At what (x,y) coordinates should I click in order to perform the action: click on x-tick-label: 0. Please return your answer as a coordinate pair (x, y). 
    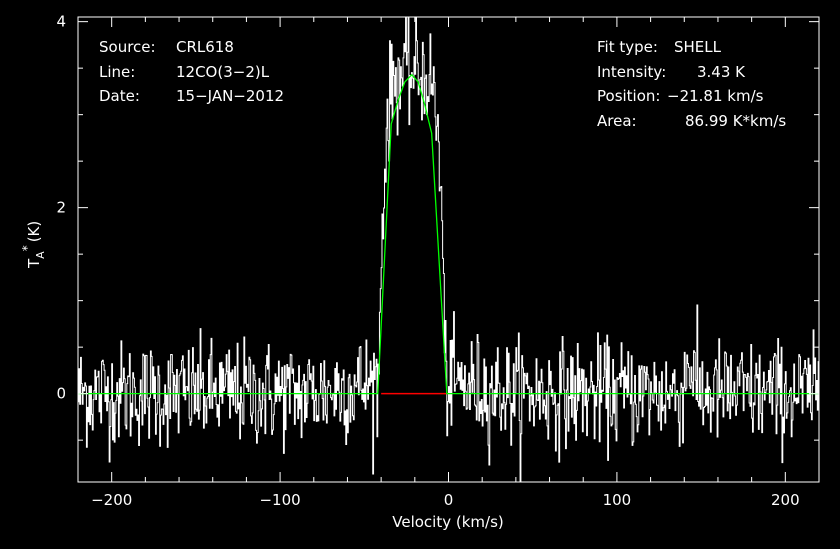
    Looking at the image, I should click on (449, 500).